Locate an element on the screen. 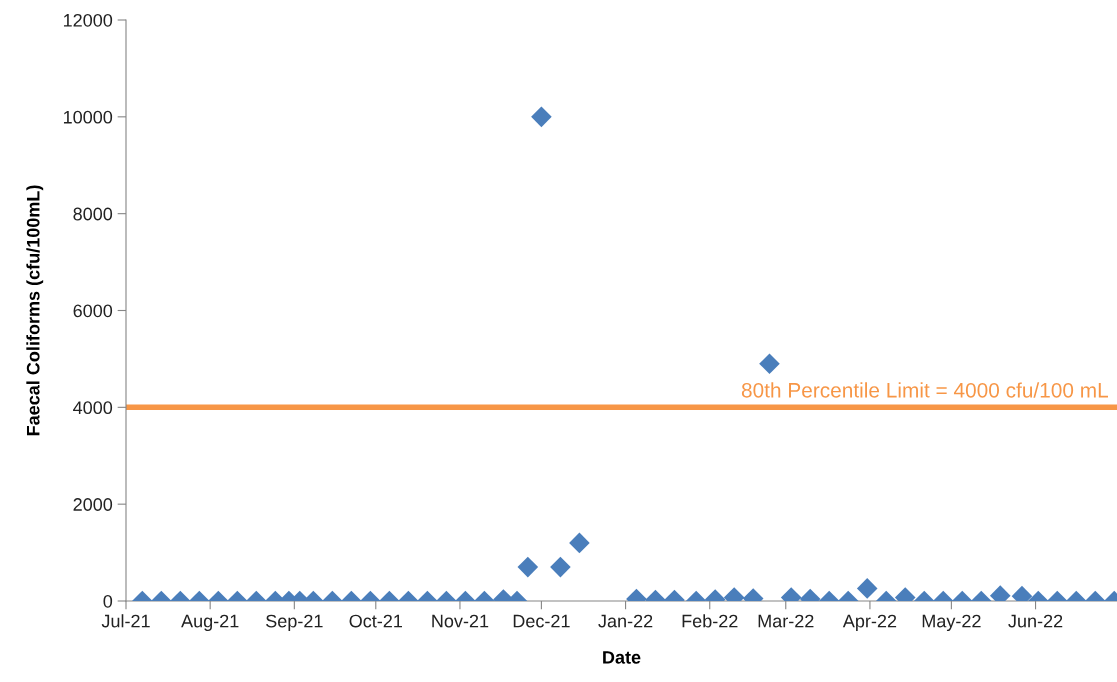 This screenshot has width=1117, height=682. x-tick-label: Aug-21 is located at coordinates (210, 623).